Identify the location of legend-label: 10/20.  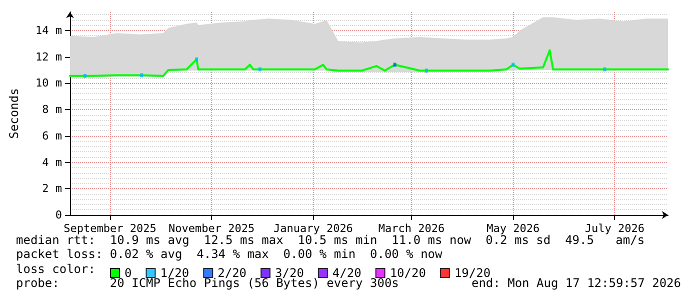
(408, 273).